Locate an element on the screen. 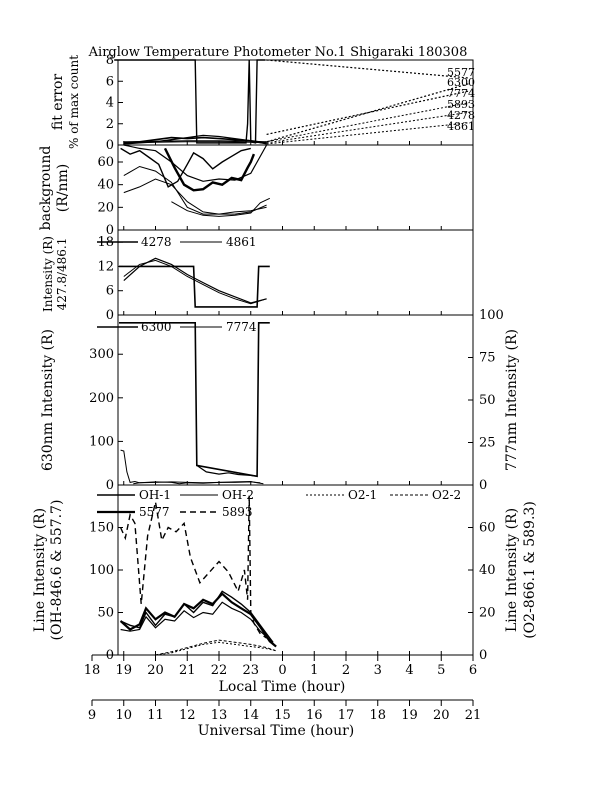 The image size is (612, 792). intensity-6300-7774-y2tick-label-3: 75 is located at coordinates (487, 358).